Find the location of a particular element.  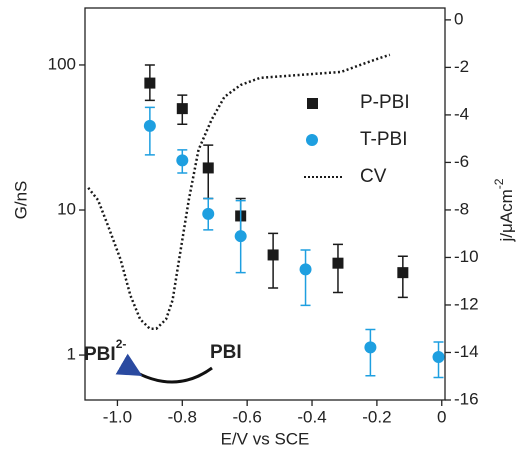

y-tick-label: 10 is located at coordinates (66, 208).